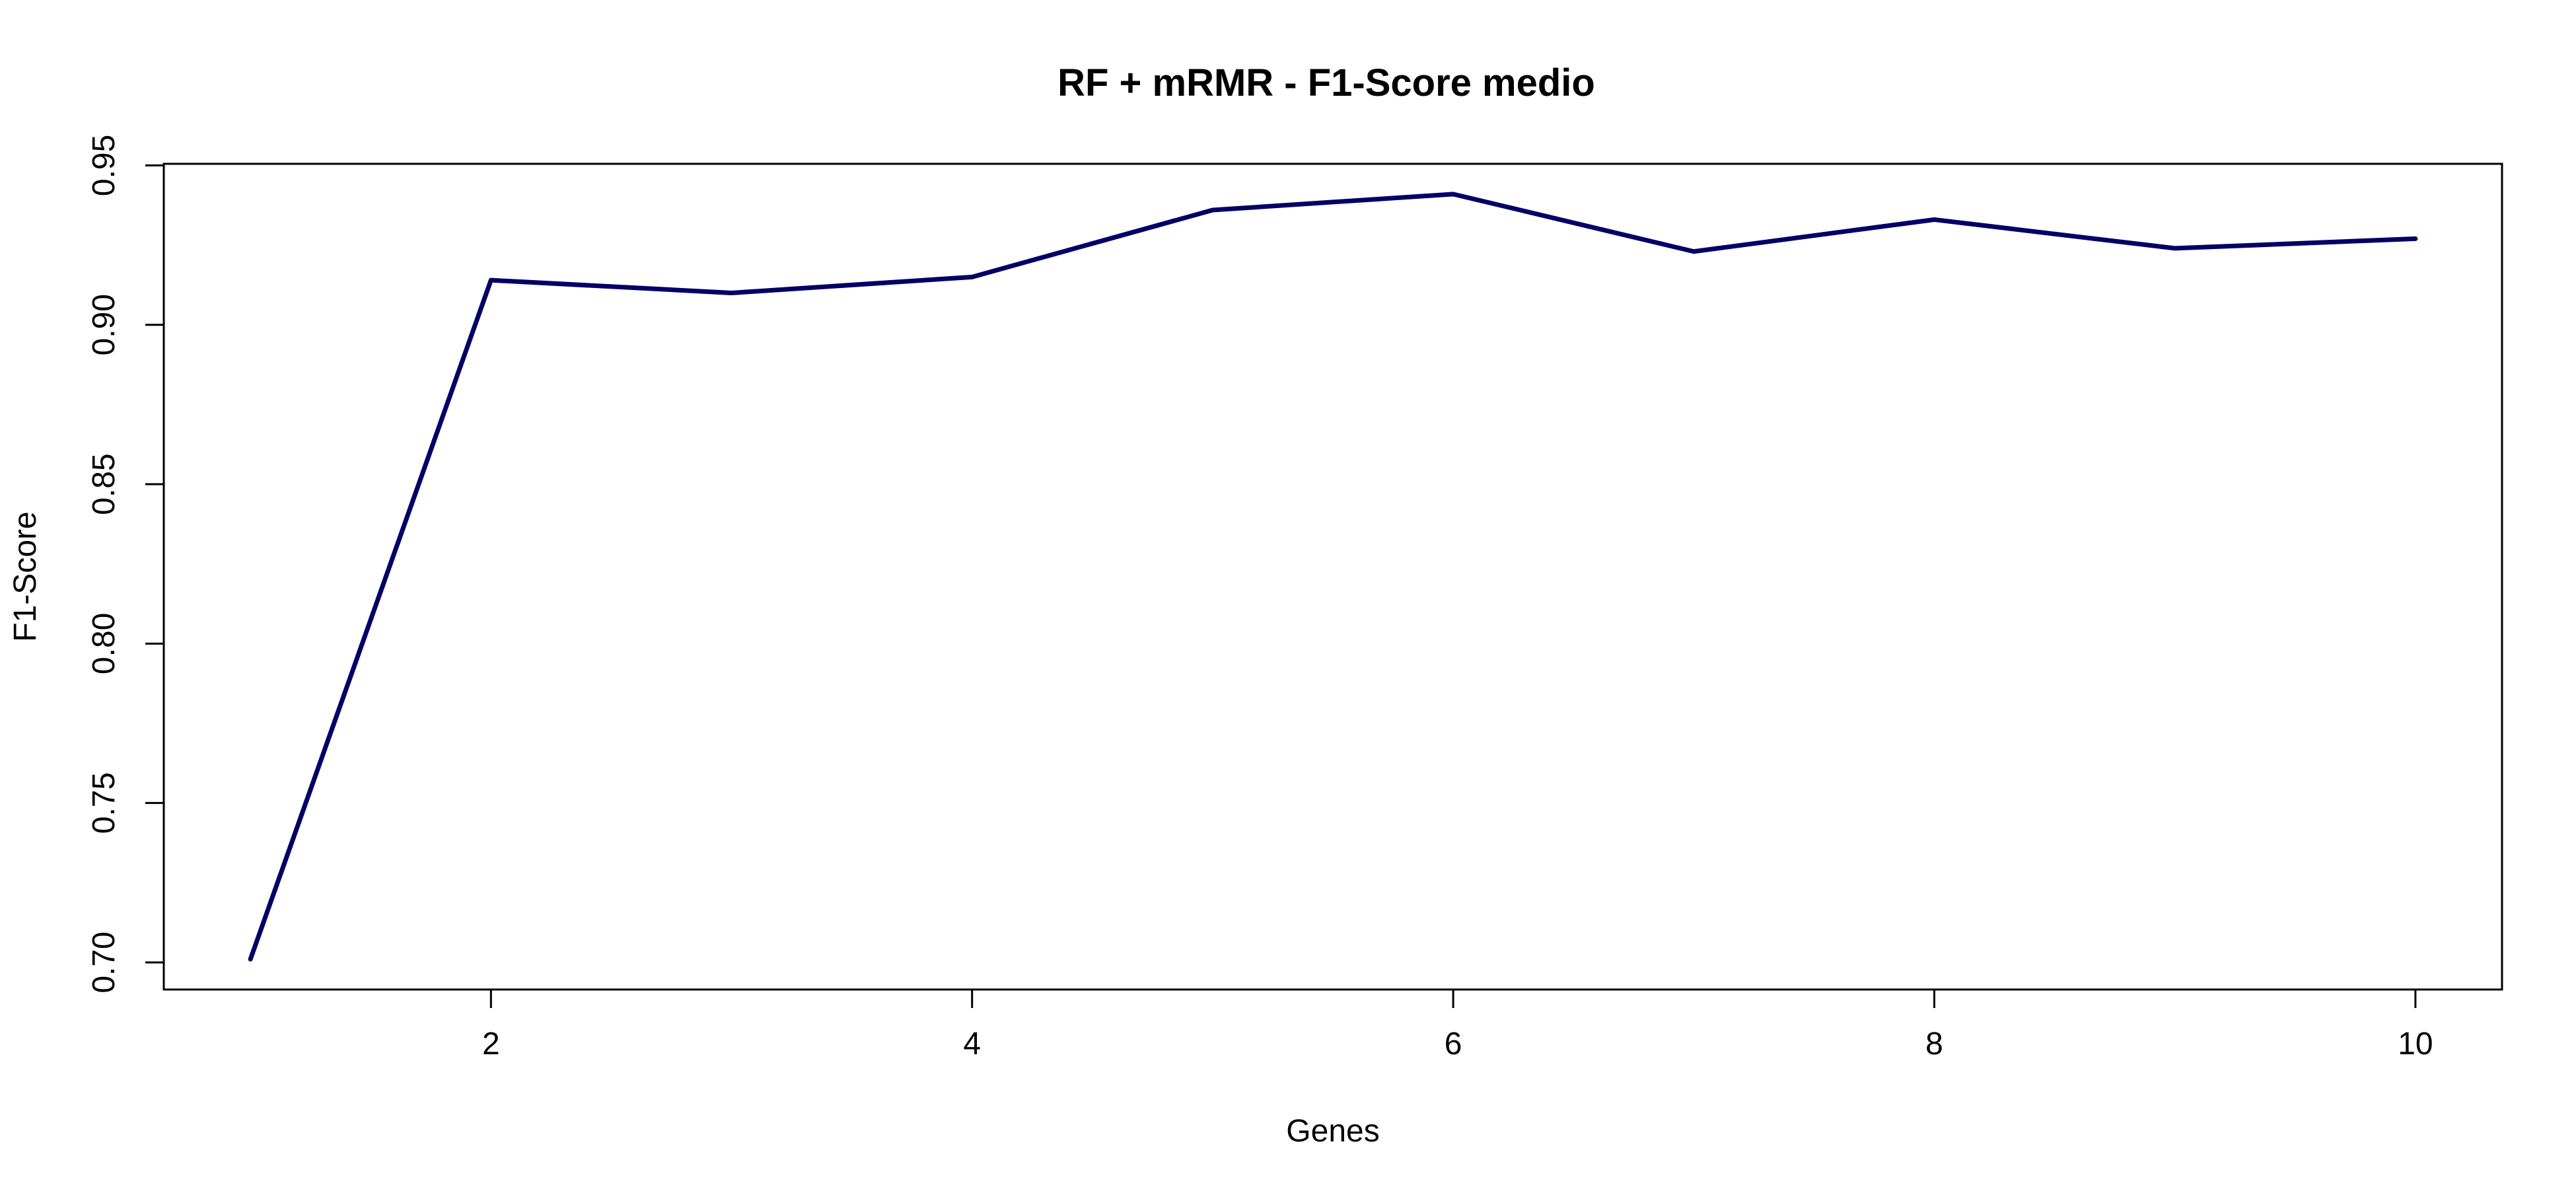 This screenshot has width=2576, height=1189. Describe the element at coordinates (26, 576) in the screenshot. I see `y-axis-label: F1-Score` at that location.